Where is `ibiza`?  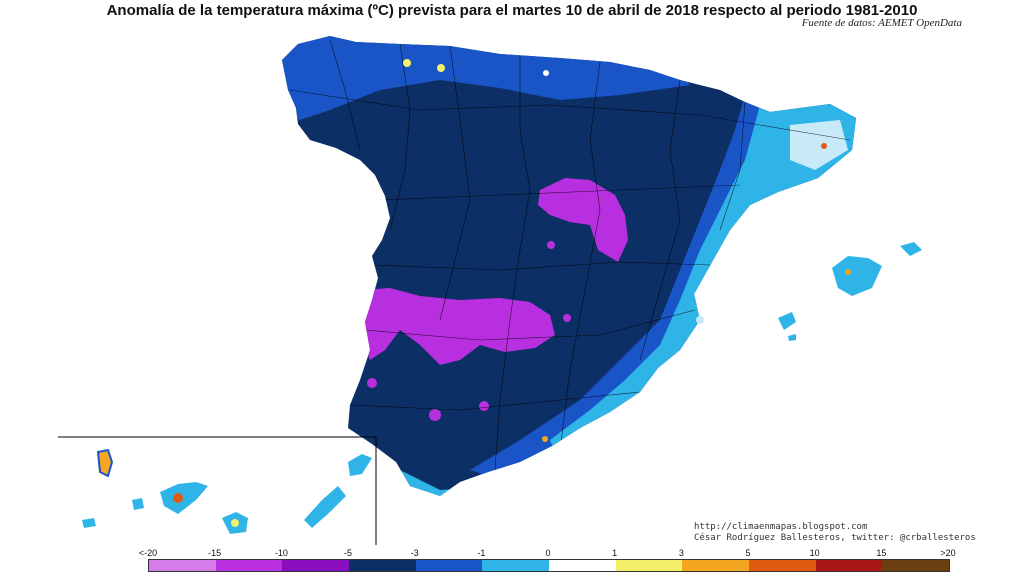
ibiza is located at coordinates (787, 321).